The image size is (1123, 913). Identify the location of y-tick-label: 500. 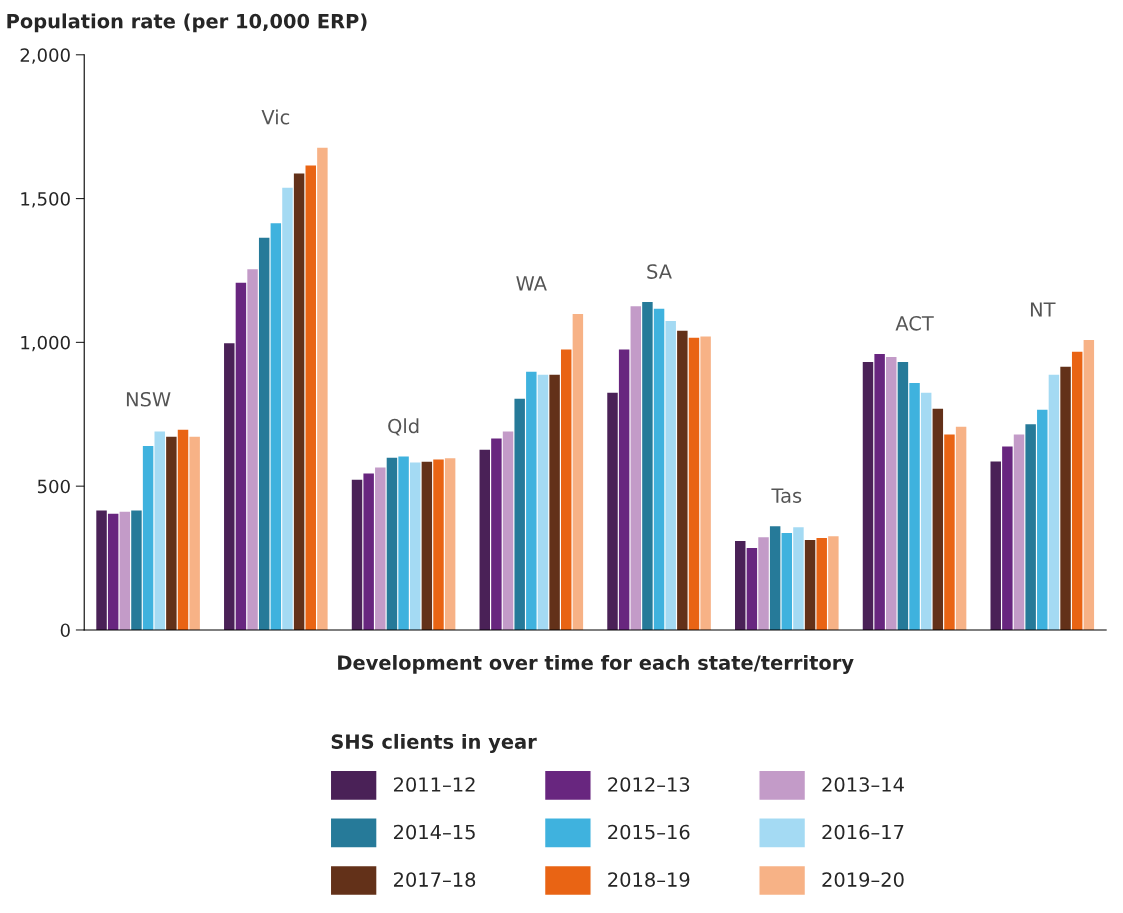
(53, 486).